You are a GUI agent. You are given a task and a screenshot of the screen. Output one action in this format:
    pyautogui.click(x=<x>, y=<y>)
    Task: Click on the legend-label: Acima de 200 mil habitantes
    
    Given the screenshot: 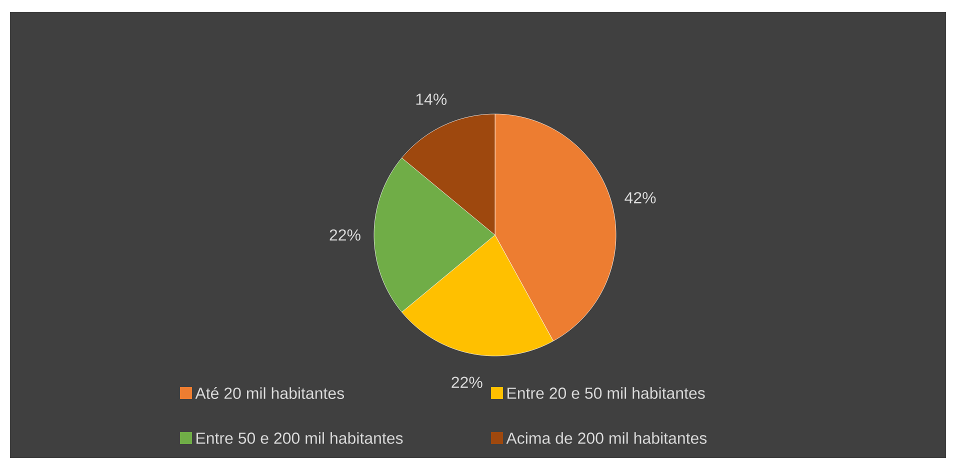 What is the action you would take?
    pyautogui.click(x=606, y=438)
    